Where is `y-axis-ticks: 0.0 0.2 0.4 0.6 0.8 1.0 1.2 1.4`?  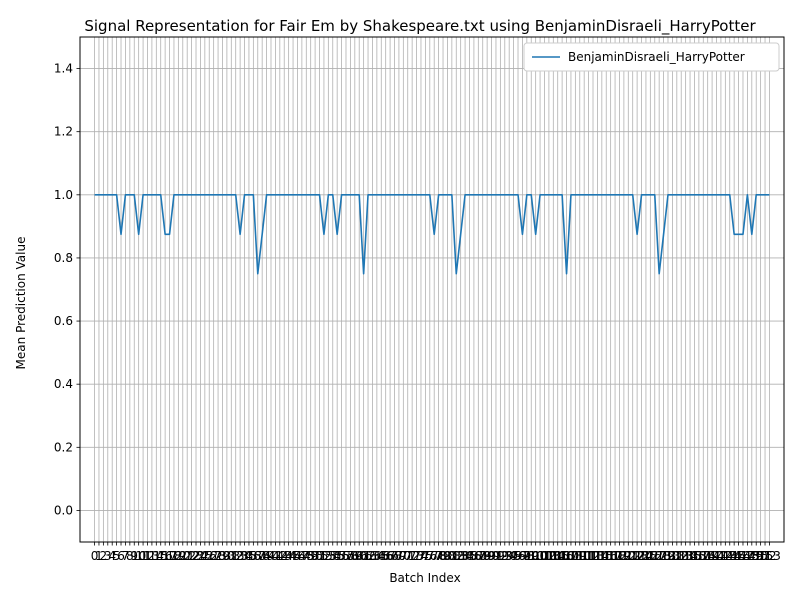
y-axis-ticks: 0.0 0.2 0.4 0.6 0.8 1.0 1.2 1.4 is located at coordinates (67, 289).